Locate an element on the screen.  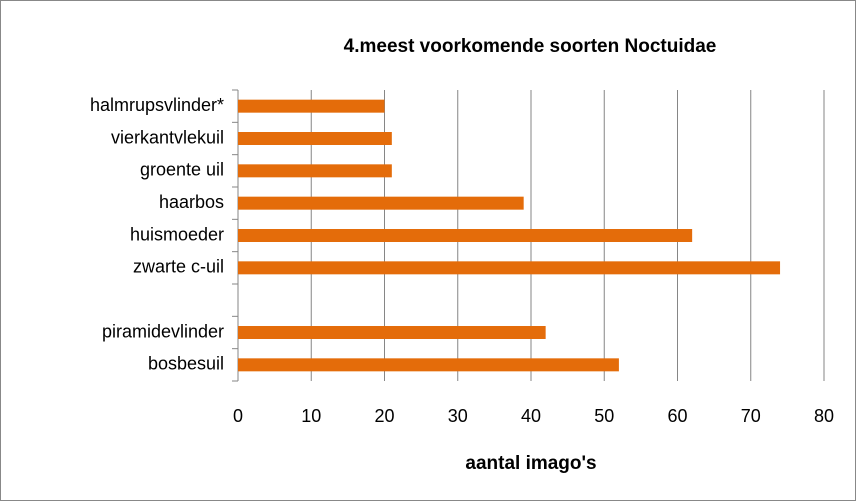
x-tick-label: 20 is located at coordinates (384, 416).